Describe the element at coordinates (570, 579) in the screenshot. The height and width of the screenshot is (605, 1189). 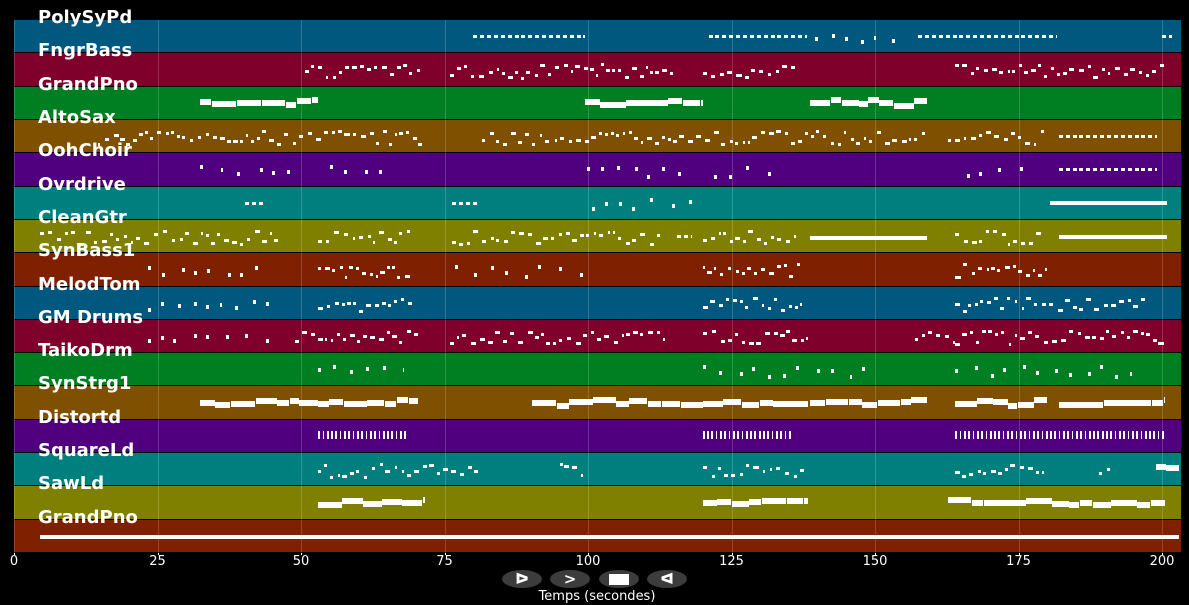
I see `forward-button: >` at that location.